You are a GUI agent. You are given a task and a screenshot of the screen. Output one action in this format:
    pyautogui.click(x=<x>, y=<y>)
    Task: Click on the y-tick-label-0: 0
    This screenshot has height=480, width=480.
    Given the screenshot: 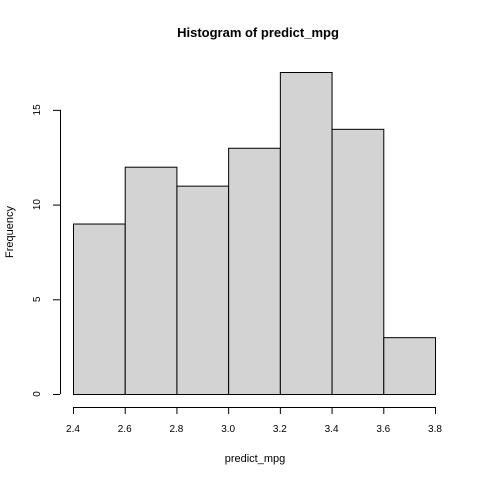 What is the action you would take?
    pyautogui.click(x=37, y=394)
    